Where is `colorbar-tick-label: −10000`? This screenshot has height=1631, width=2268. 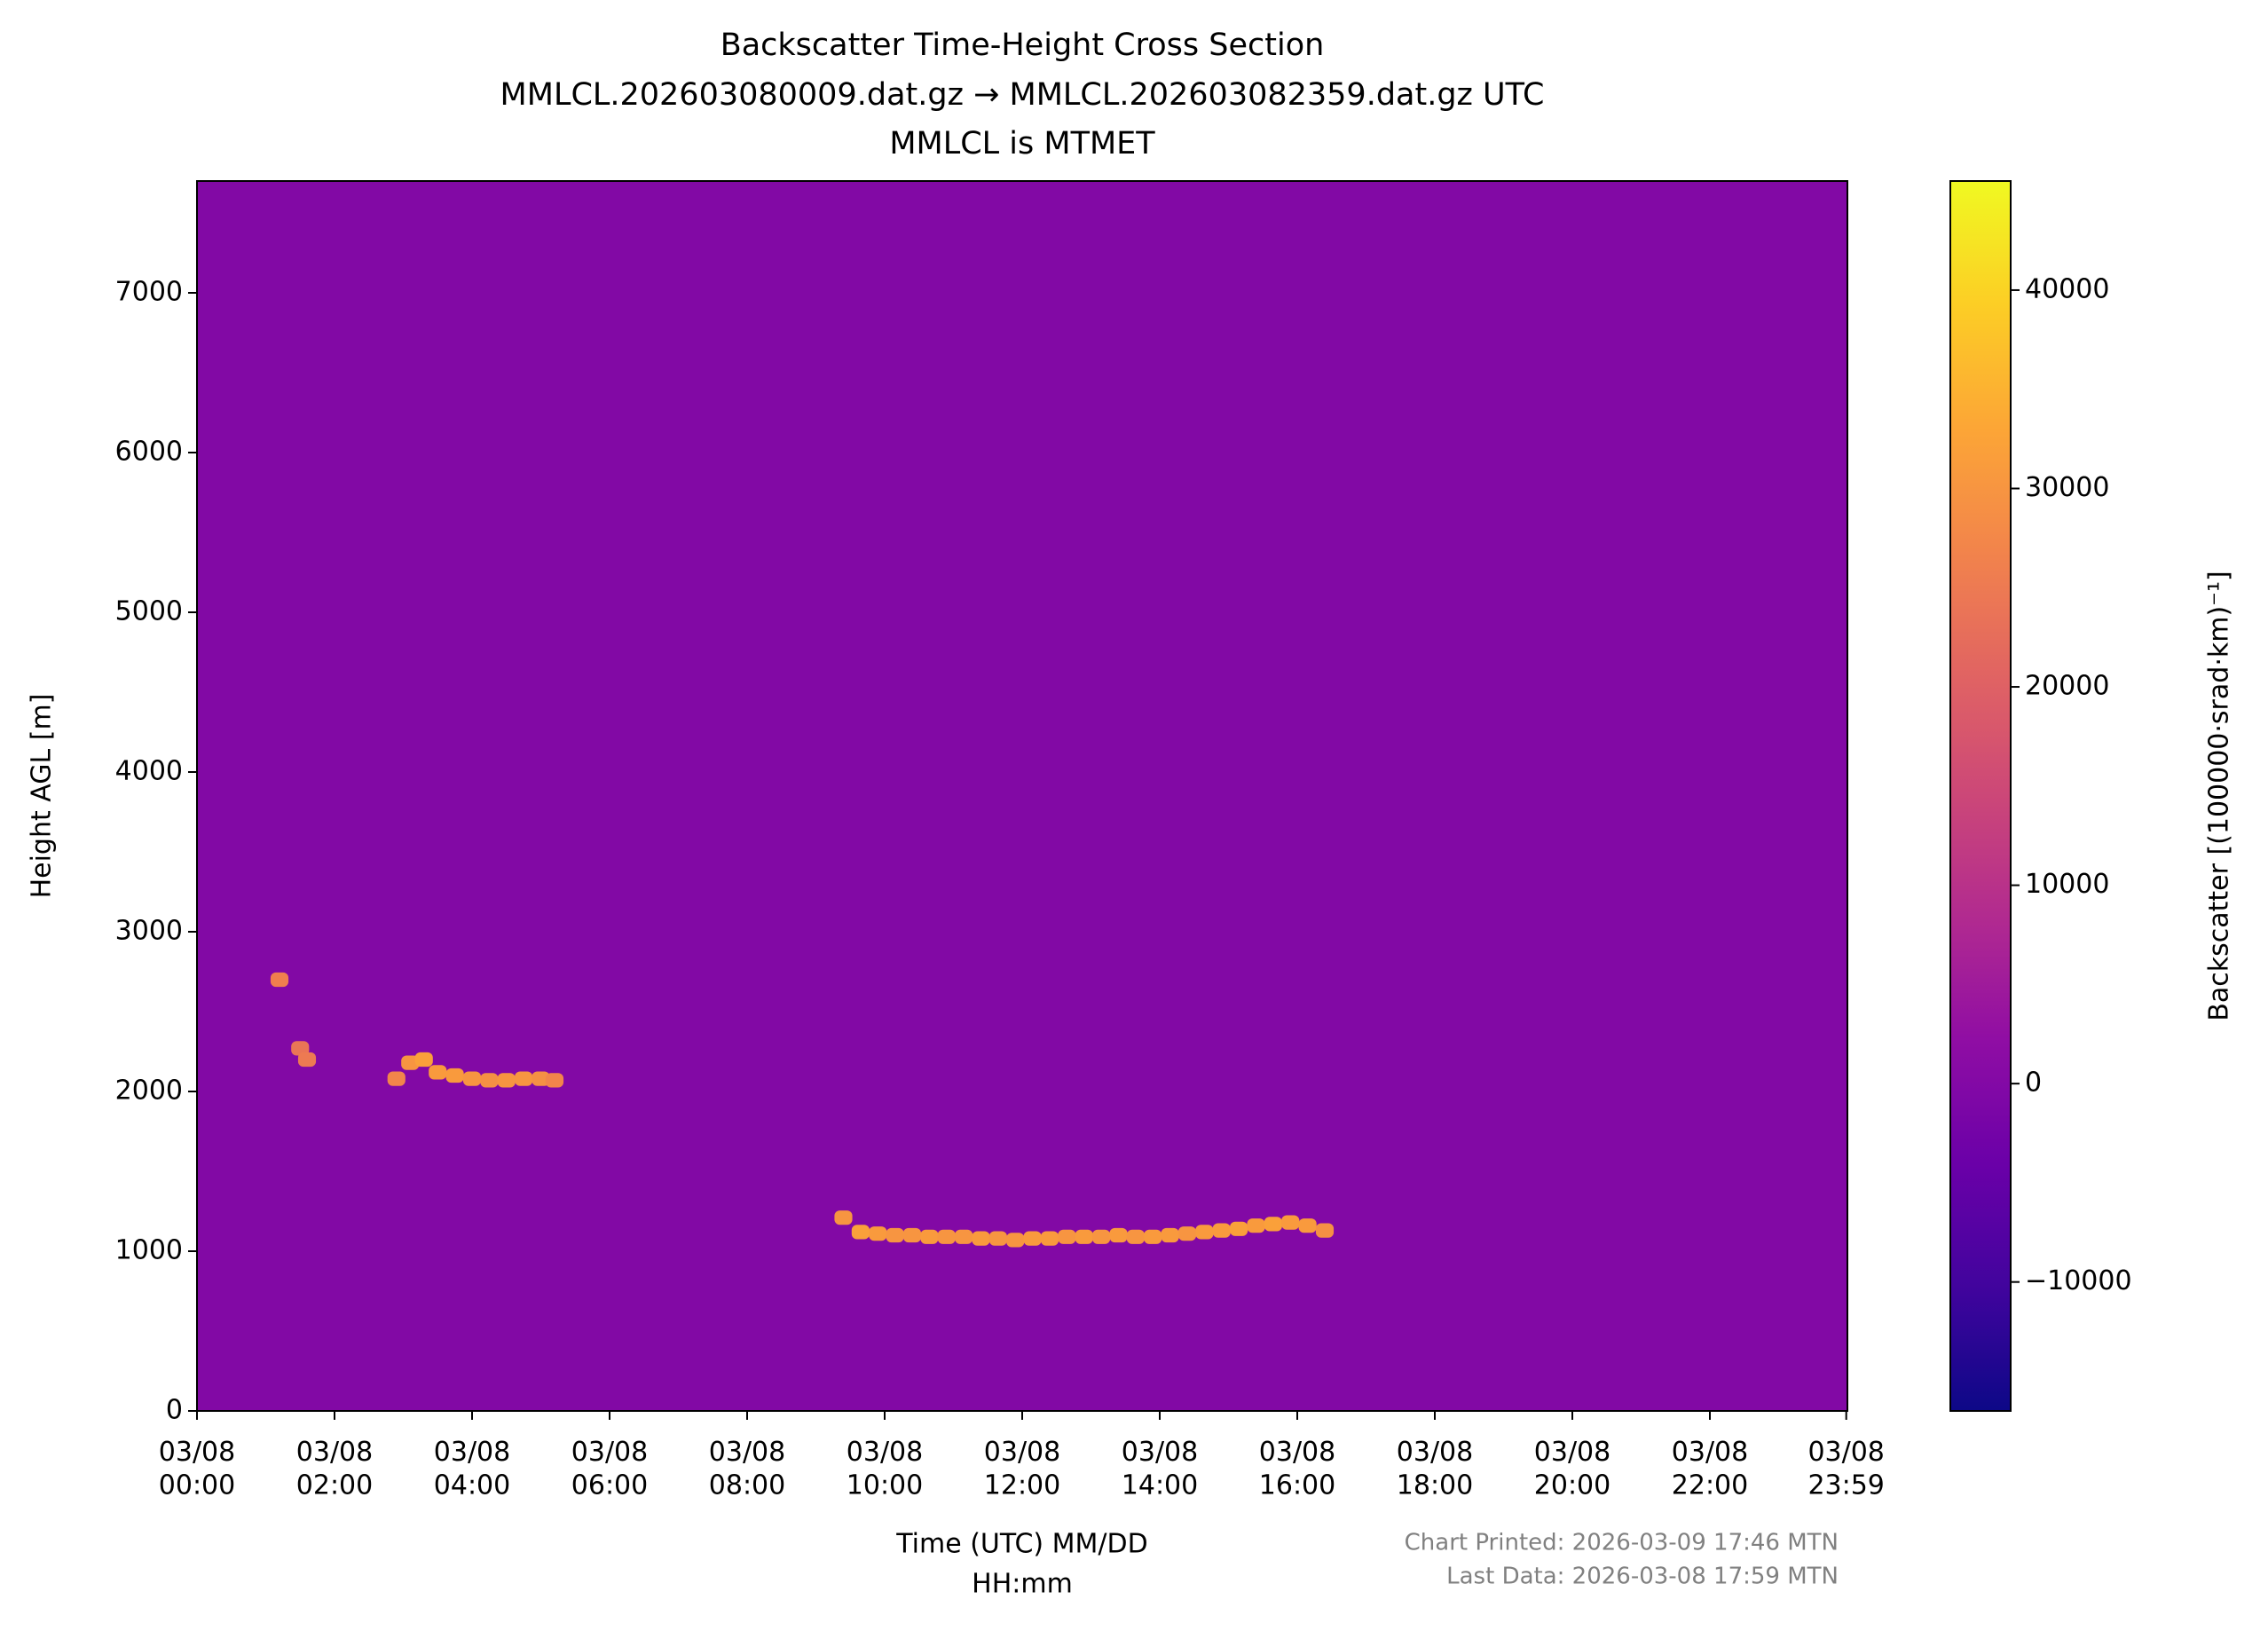
colorbar-tick-label: −10000 is located at coordinates (2078, 1281).